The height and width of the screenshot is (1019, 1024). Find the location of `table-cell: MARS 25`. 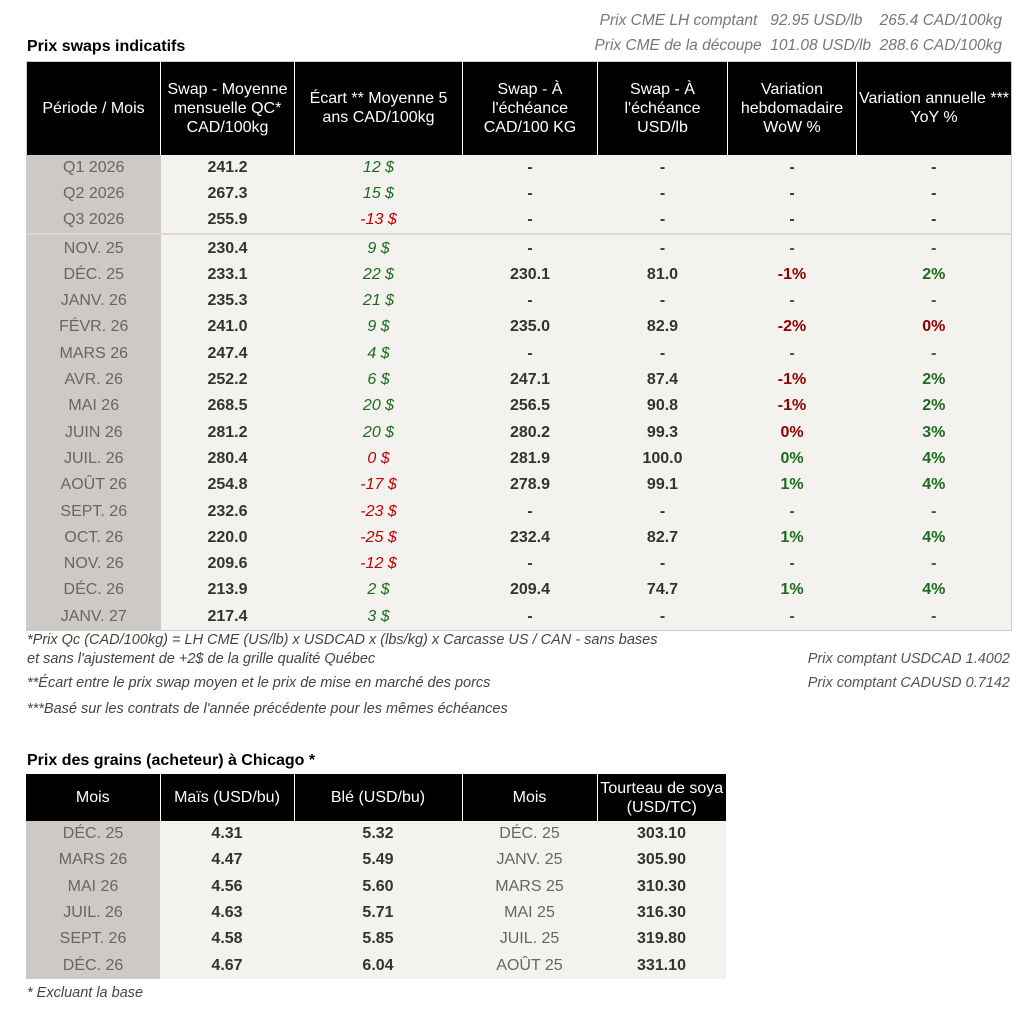

table-cell: MARS 25 is located at coordinates (529, 886).